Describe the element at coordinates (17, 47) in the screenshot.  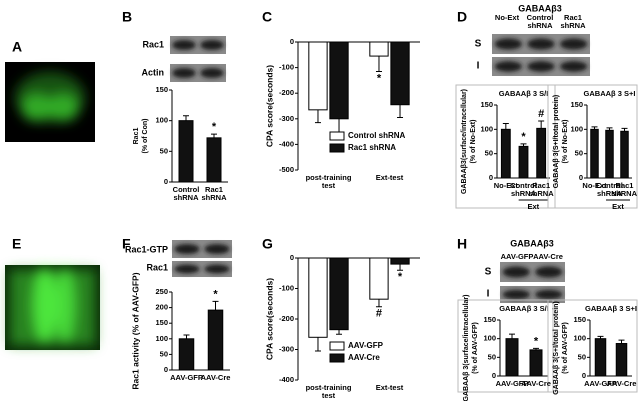
I see `panel-letter: A` at that location.